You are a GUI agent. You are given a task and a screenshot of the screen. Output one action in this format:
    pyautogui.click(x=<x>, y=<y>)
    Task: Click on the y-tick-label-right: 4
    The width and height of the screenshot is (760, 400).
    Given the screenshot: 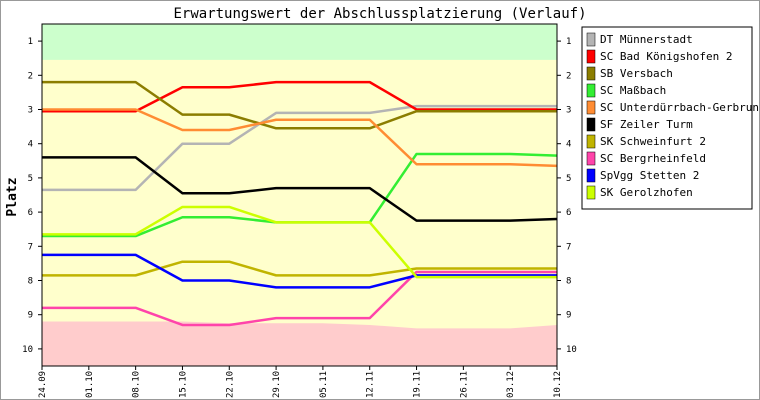 What is the action you would take?
    pyautogui.click(x=568, y=145)
    